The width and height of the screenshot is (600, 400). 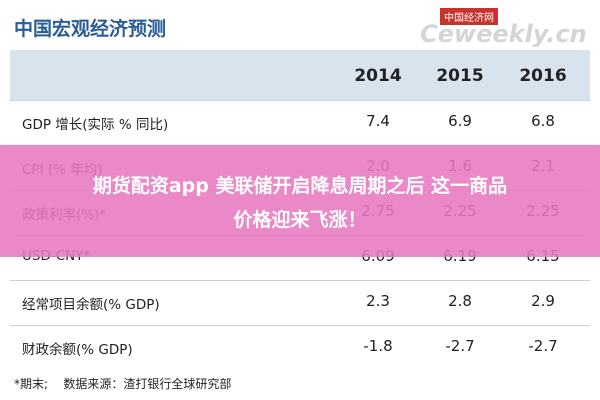 I want to click on banner-text: 价格迎来飞涨！, so click(x=300, y=220).